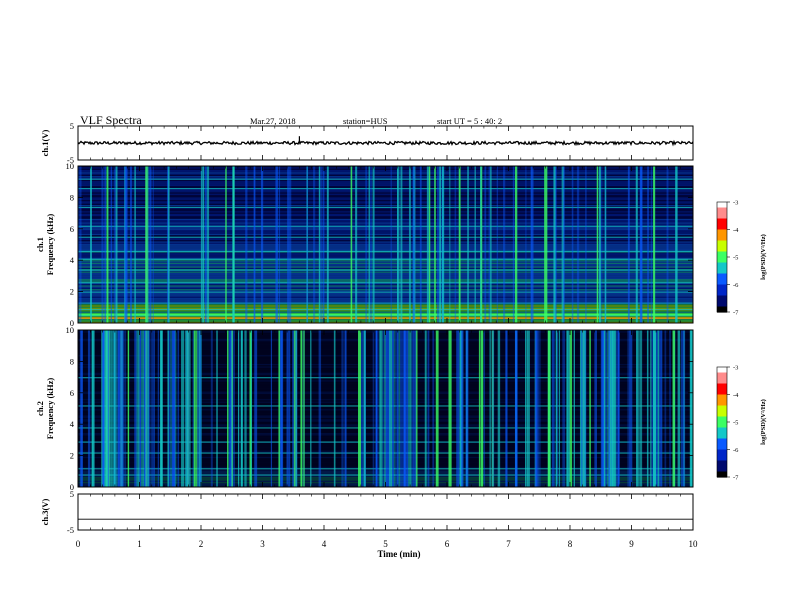 The image size is (792, 612). What do you see at coordinates (70, 330) in the screenshot?
I see `y-tick-label: 10` at bounding box center [70, 330].